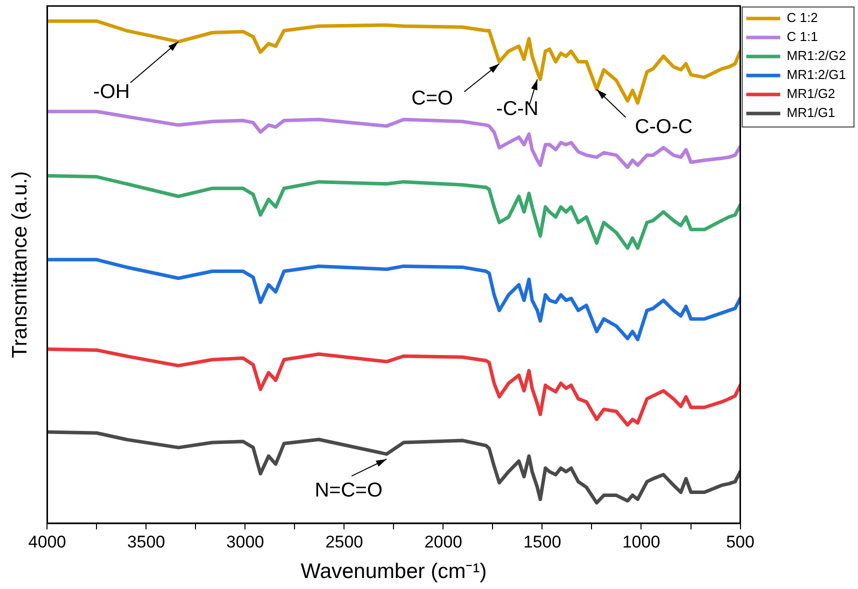 This screenshot has width=858, height=589. What do you see at coordinates (20, 264) in the screenshot?
I see `y-axis-title: Transmittance (a.u.)` at bounding box center [20, 264].